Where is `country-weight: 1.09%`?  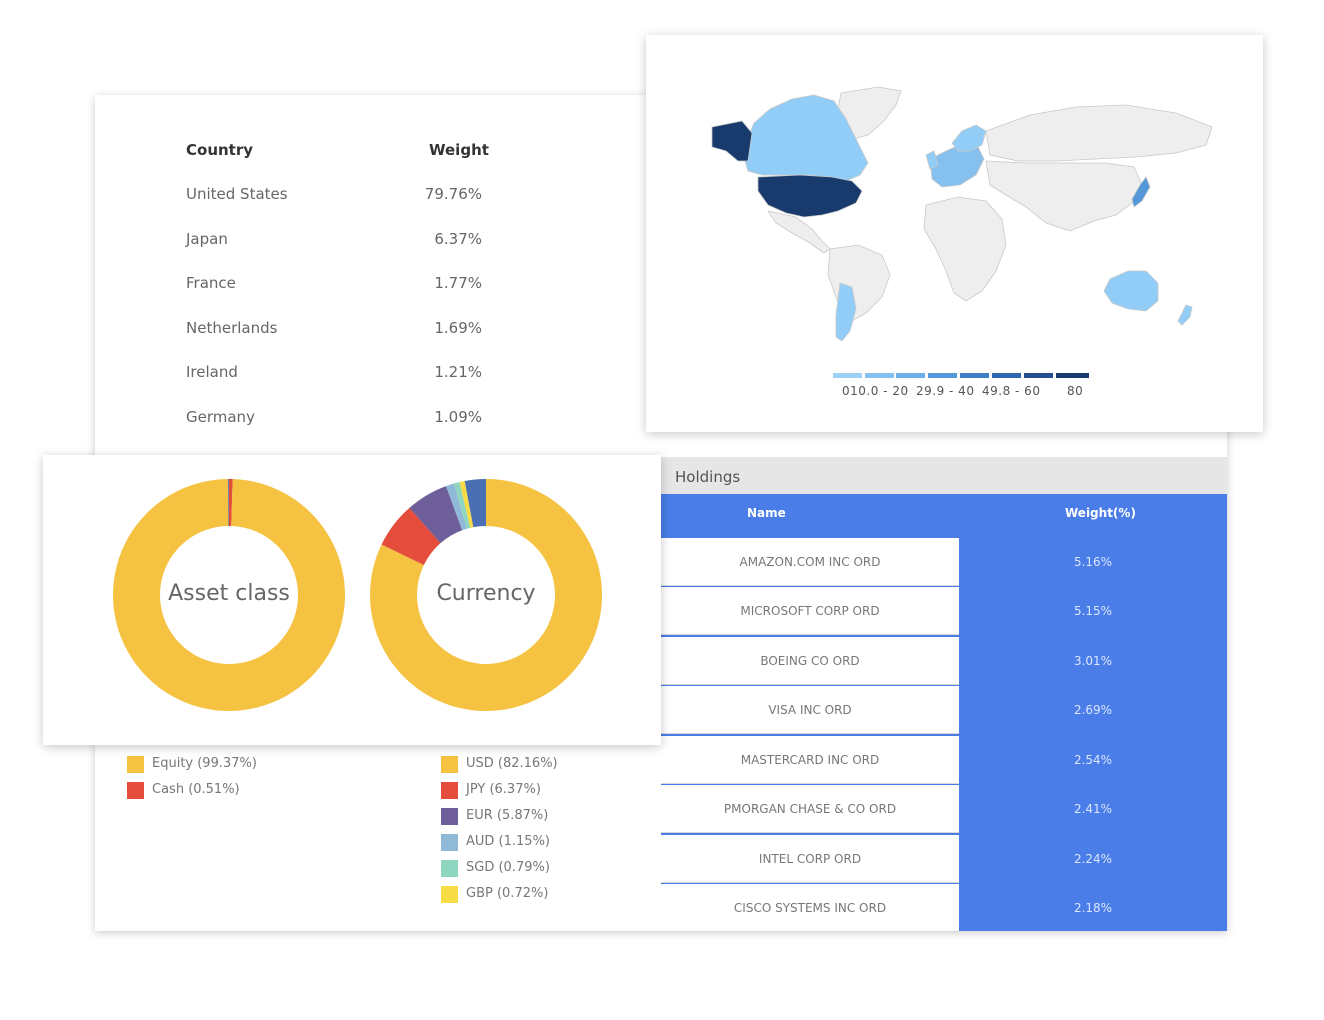 country-weight: 1.09% is located at coordinates (458, 417).